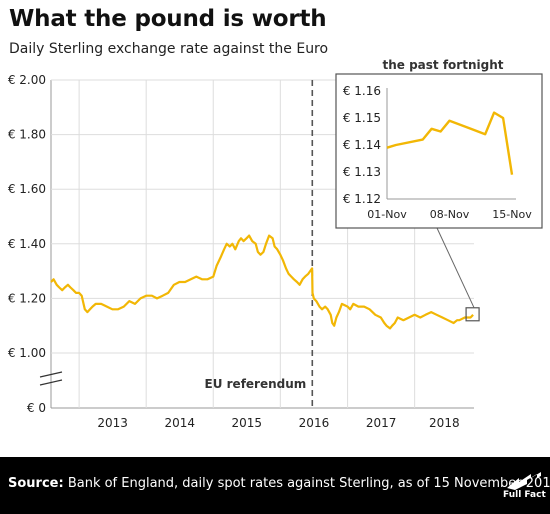 The height and width of the screenshot is (514, 550). Describe the element at coordinates (262, 282) in the screenshot. I see `main-series-line` at that location.